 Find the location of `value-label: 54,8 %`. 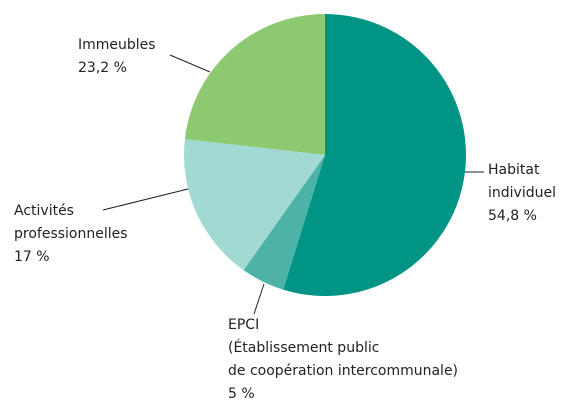

value-label: 54,8 % is located at coordinates (512, 216).